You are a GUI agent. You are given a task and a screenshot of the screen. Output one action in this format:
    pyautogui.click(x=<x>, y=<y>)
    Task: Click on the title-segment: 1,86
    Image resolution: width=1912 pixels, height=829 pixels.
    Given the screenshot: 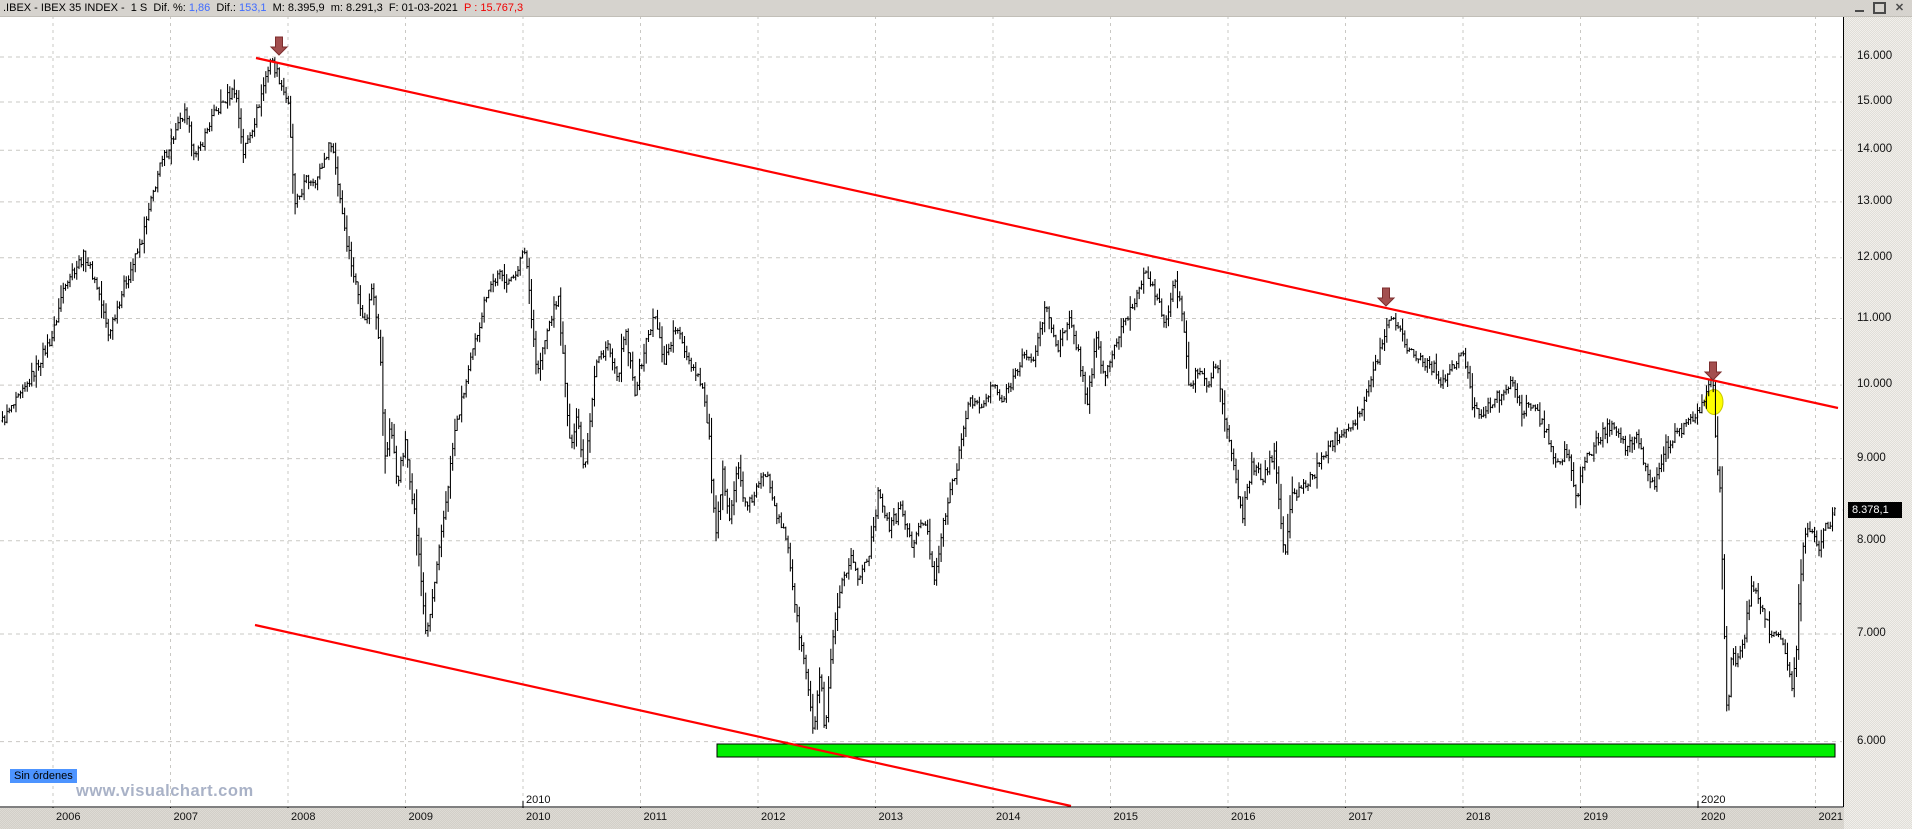 What is the action you would take?
    pyautogui.click(x=199, y=8)
    